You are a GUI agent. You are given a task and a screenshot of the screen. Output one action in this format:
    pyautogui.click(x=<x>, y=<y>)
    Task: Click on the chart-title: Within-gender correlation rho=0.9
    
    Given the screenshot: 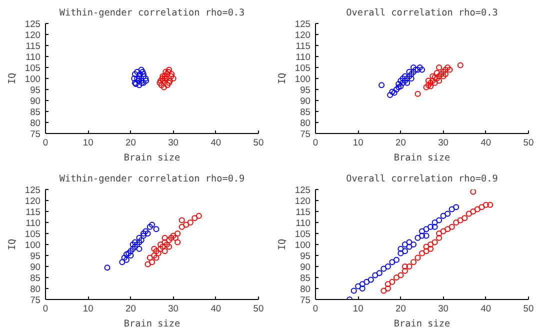 What is the action you would take?
    pyautogui.click(x=152, y=179)
    